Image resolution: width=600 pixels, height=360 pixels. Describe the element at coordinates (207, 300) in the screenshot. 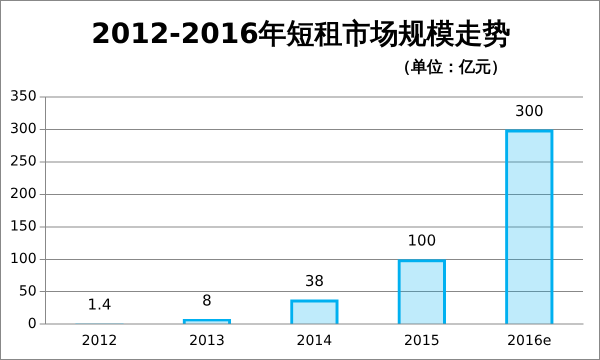

I see `data-label: 8` at that location.